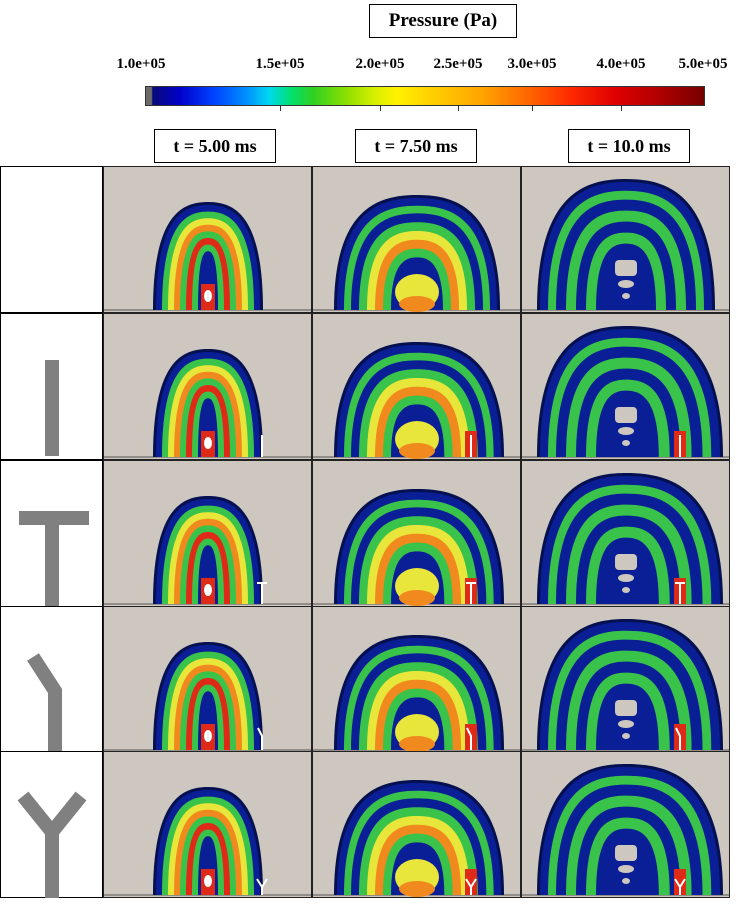  I want to click on colorbar-tick-label: 3.0e+05, so click(532, 64).